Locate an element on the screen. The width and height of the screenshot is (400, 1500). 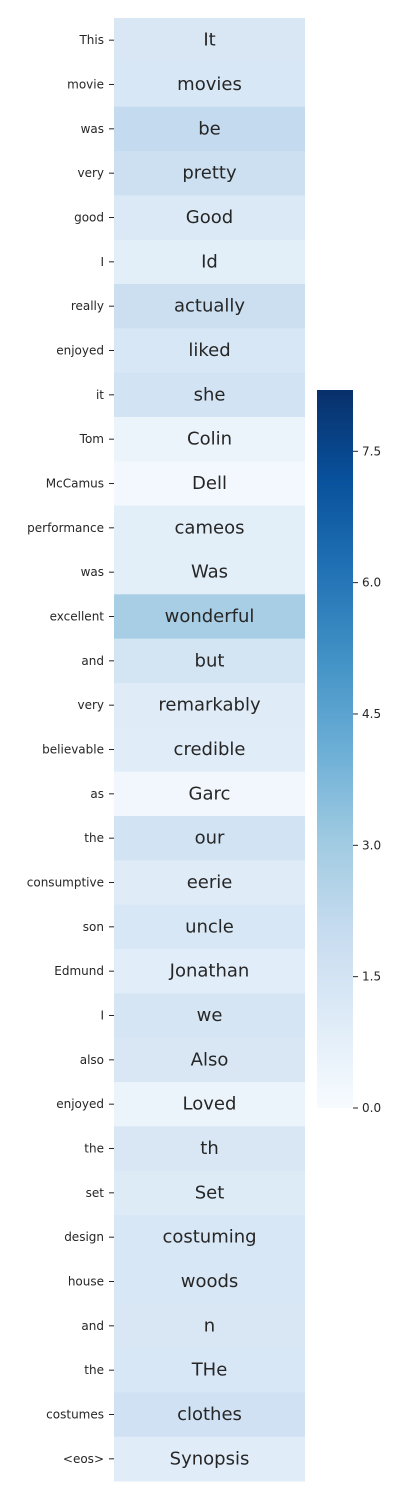
colorbar-tick-label: 6.0 is located at coordinates (371, 583).